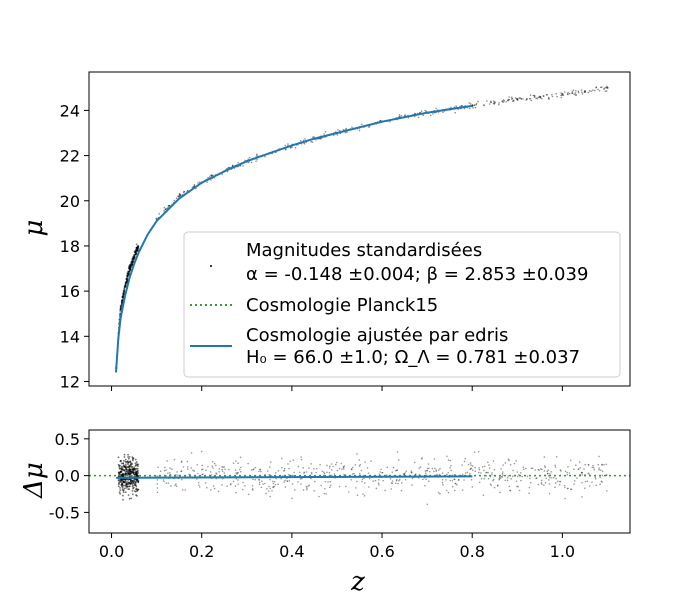 Image resolution: width=700 pixels, height=600 pixels. What do you see at coordinates (357, 582) in the screenshot?
I see `x-axis-label: z` at bounding box center [357, 582].